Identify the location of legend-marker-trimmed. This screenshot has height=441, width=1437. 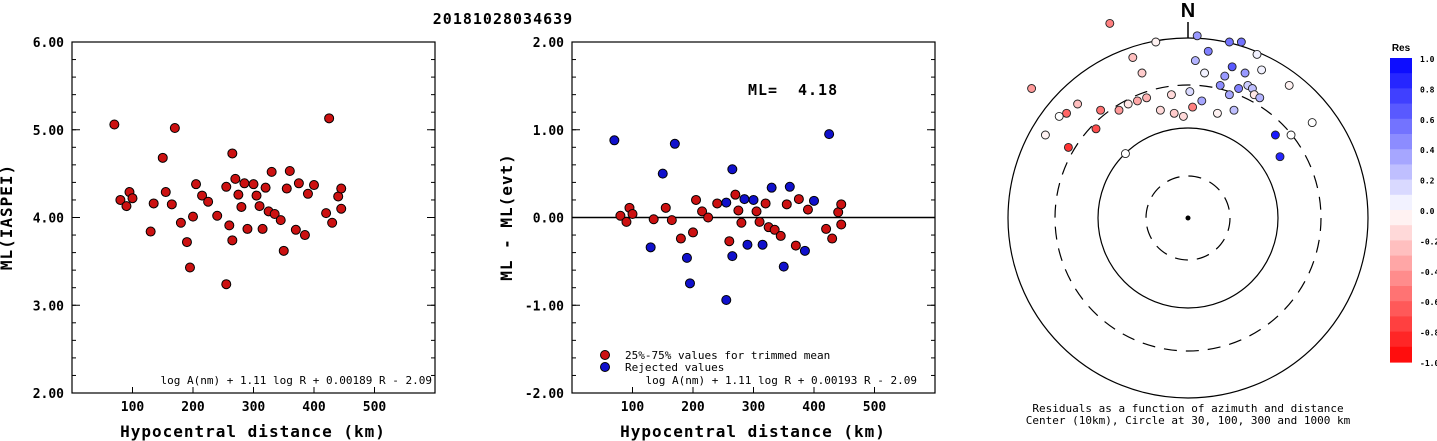
(605, 355).